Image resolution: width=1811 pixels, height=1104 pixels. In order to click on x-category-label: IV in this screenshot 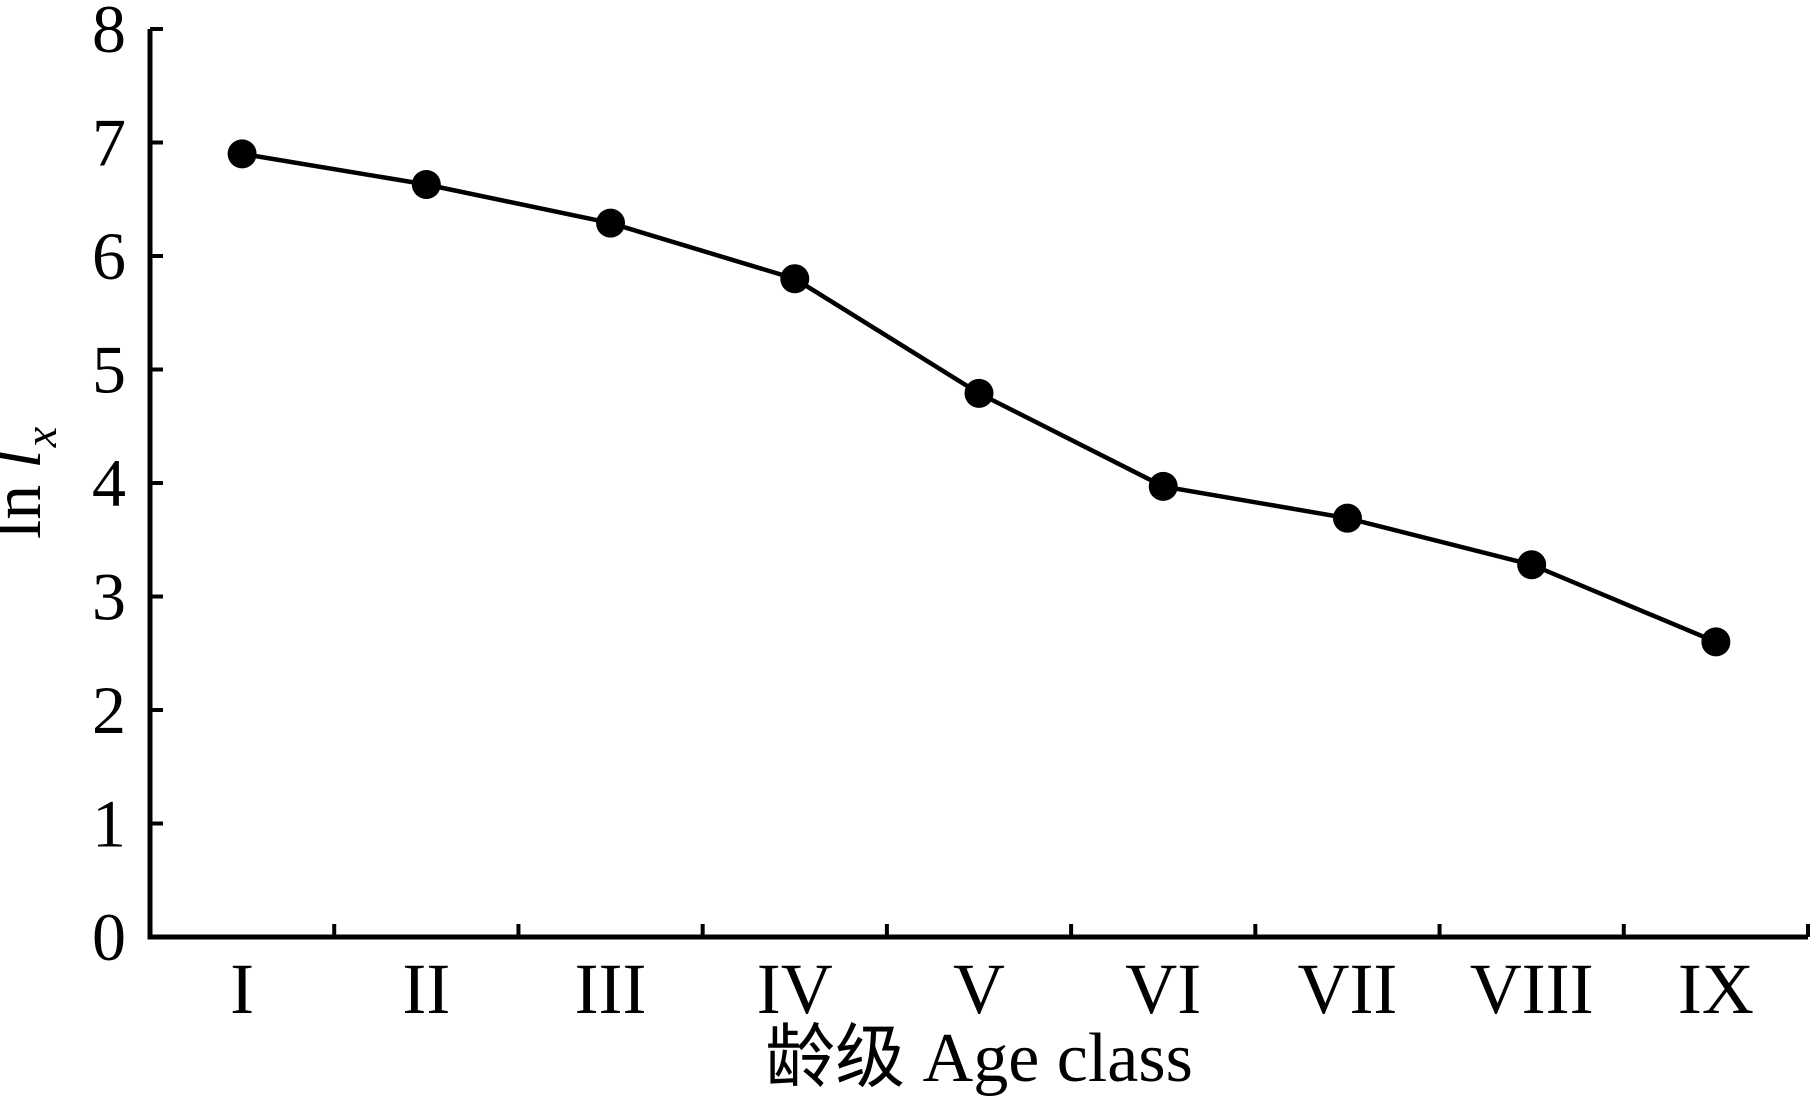, I will do `click(795, 989)`.